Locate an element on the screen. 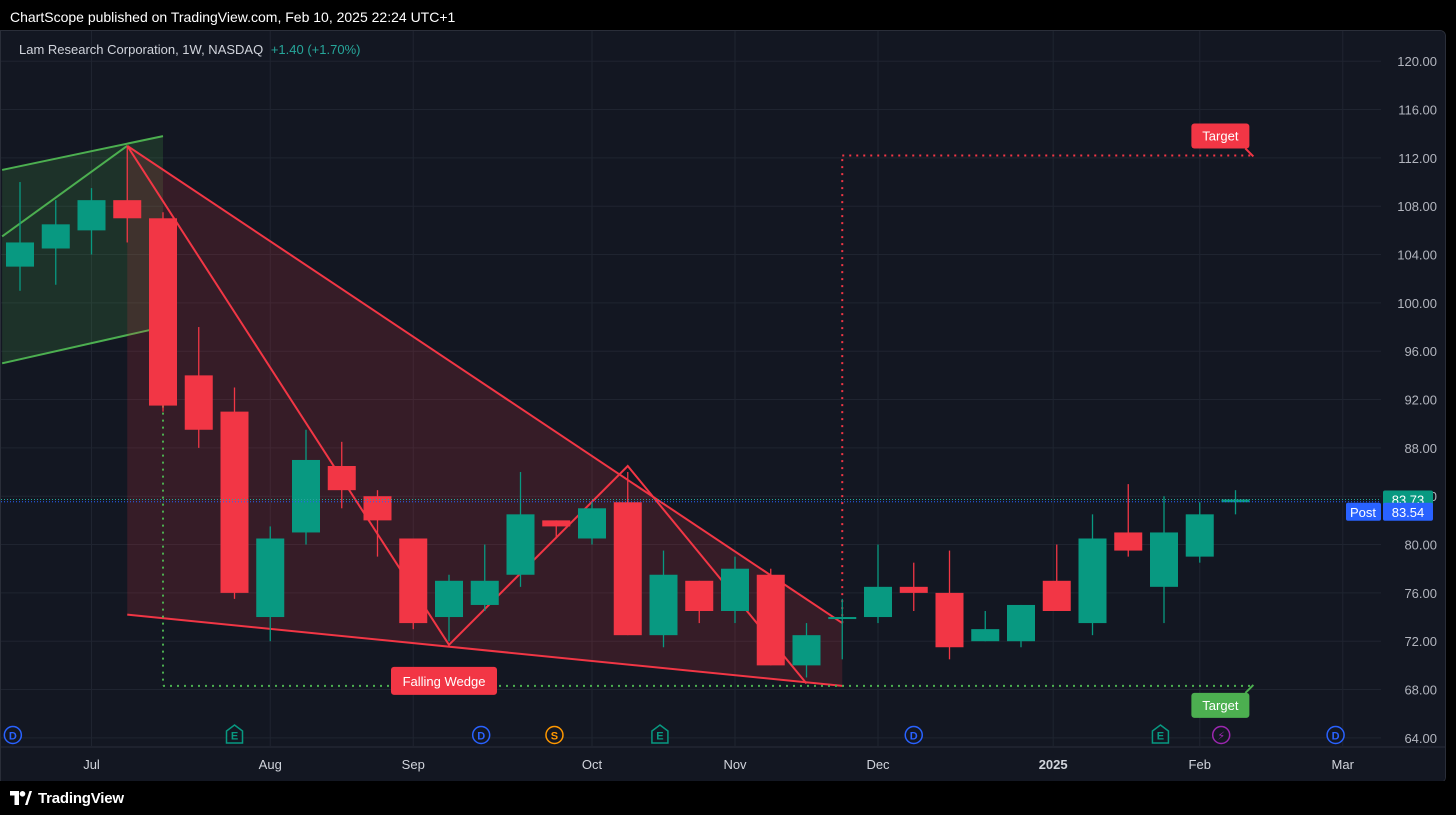 This screenshot has height=815, width=1456. time-tick-label: 2025 is located at coordinates (1053, 764).